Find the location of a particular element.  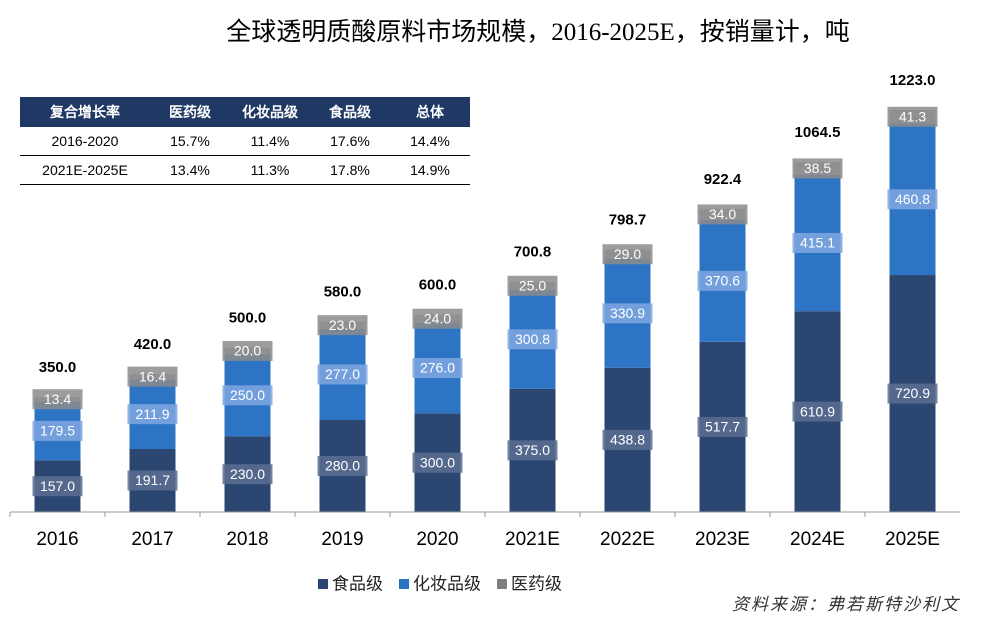

x-tick-label: 2017 is located at coordinates (152, 539).